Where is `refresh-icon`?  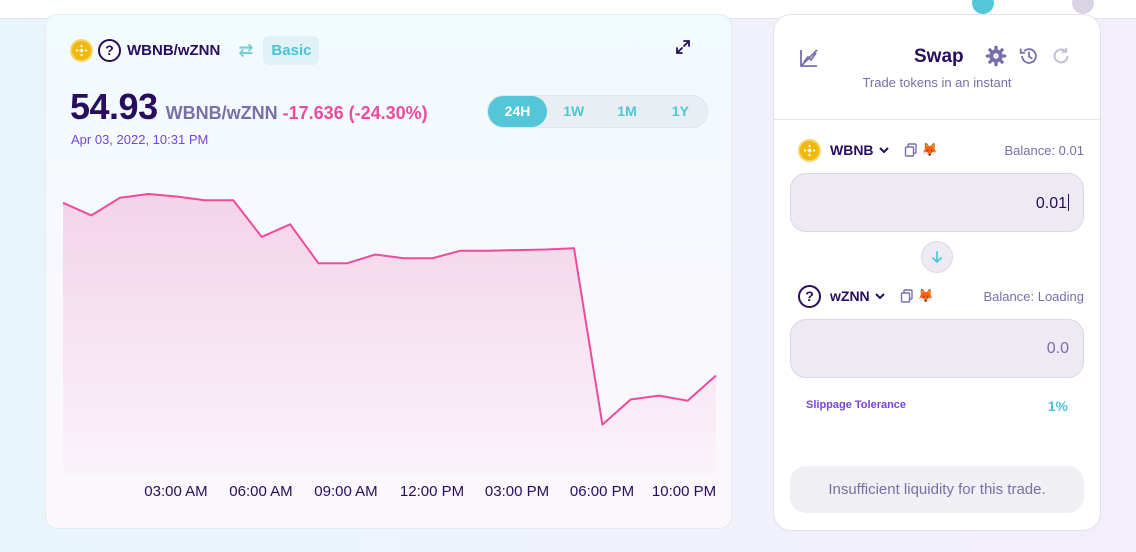 refresh-icon is located at coordinates (1061, 56).